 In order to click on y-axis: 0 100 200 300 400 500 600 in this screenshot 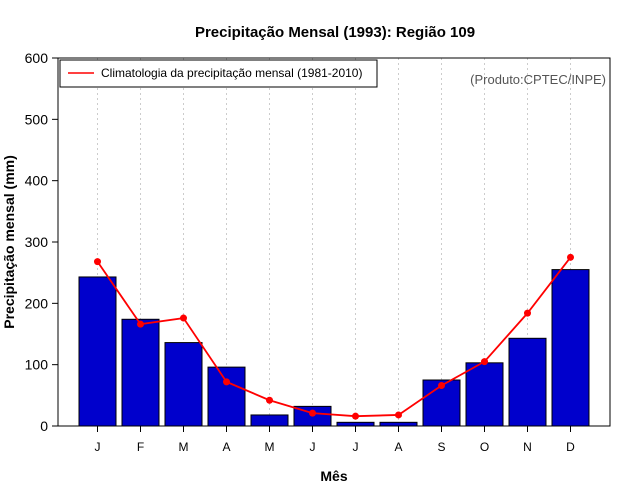, I will do `click(41, 242)`.